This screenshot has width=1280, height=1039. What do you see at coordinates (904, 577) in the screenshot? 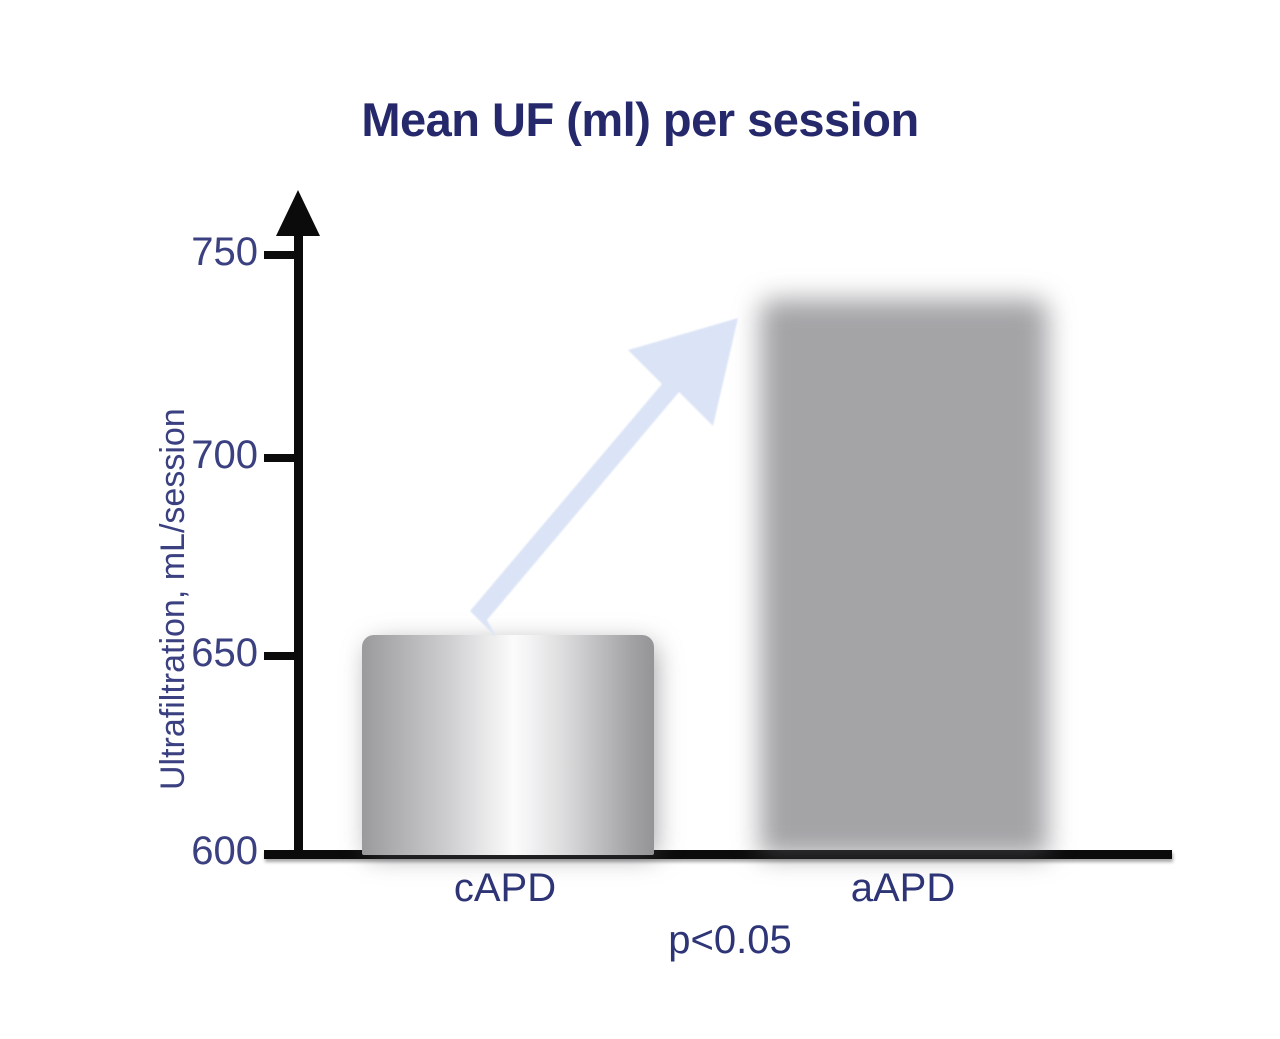
I see `bar-shadow-aapd` at bounding box center [904, 577].